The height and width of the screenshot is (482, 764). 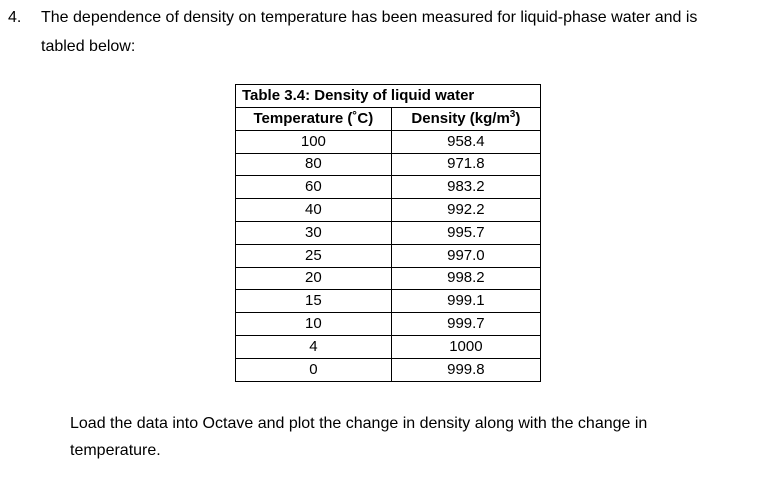 I want to click on table-row: 20 998.2, so click(x=388, y=278).